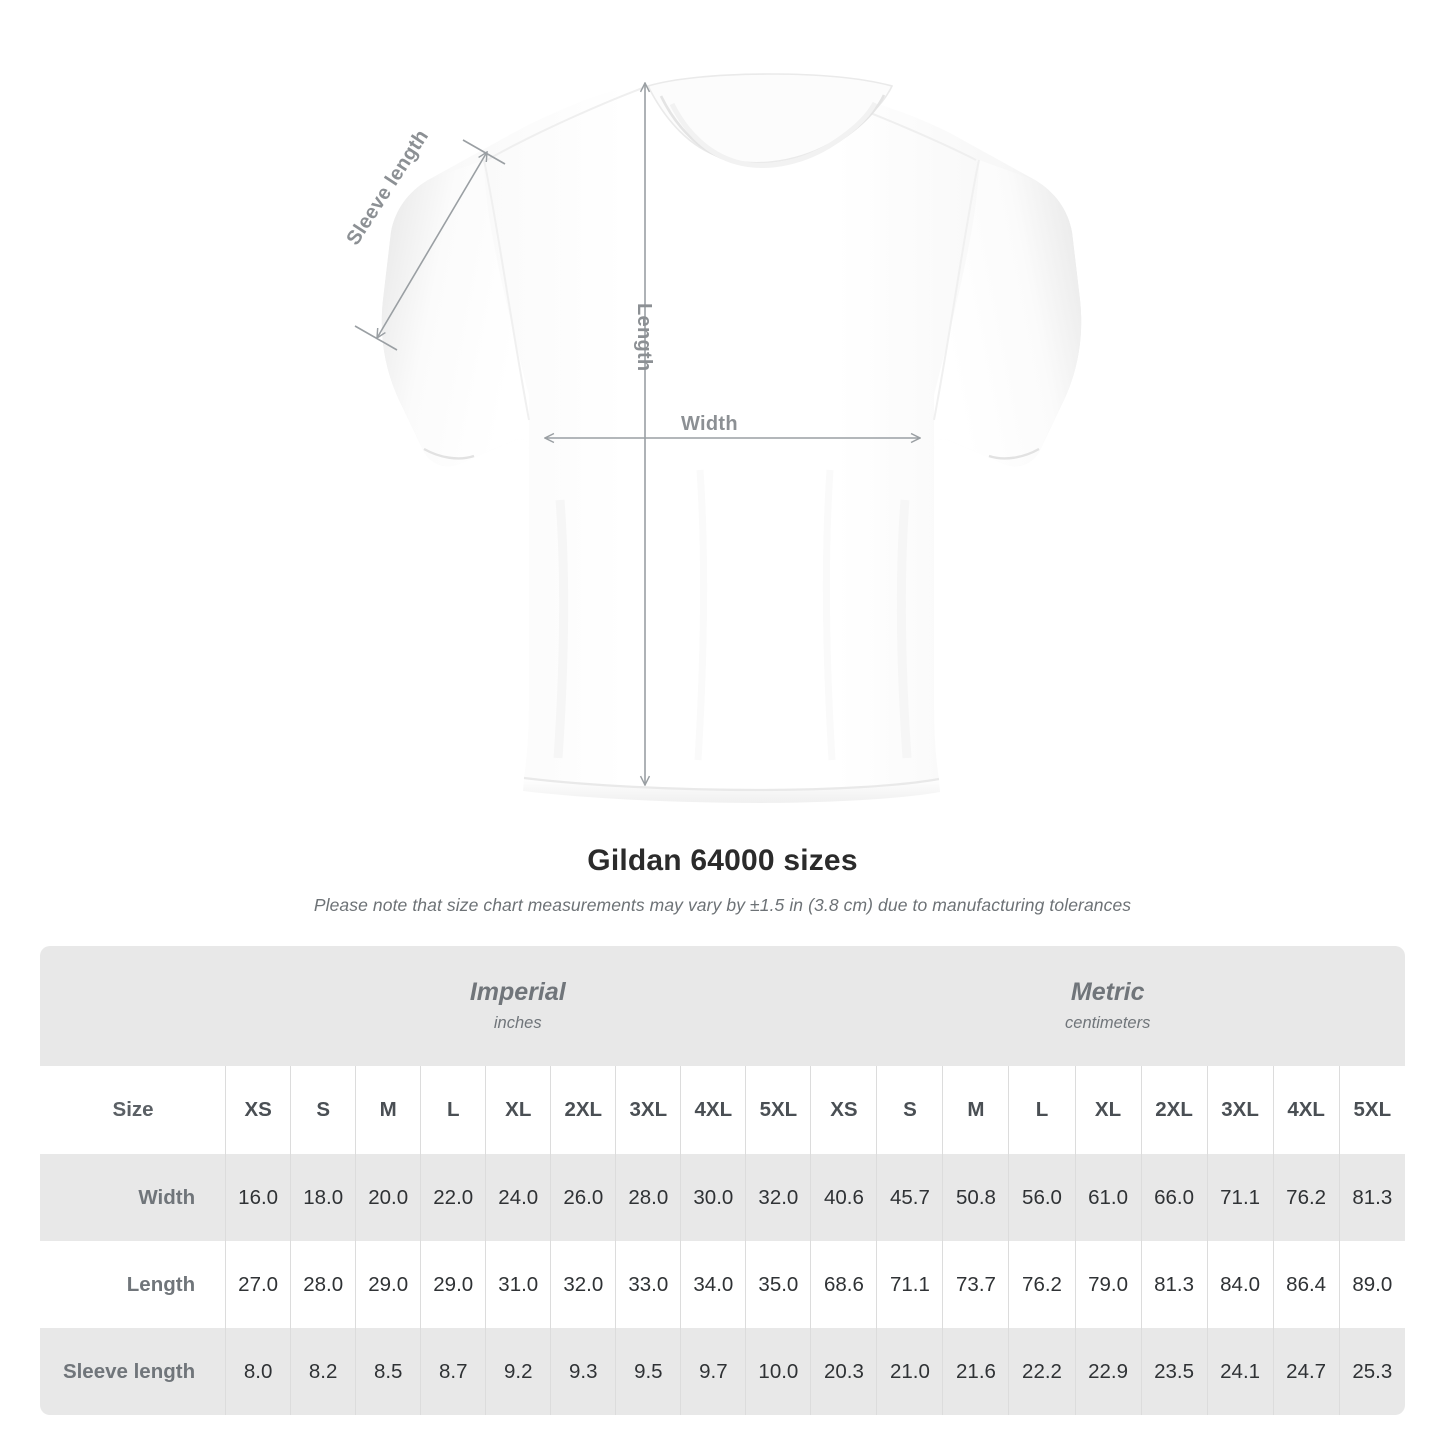  I want to click on size-header-metric-s: S, so click(909, 1110).